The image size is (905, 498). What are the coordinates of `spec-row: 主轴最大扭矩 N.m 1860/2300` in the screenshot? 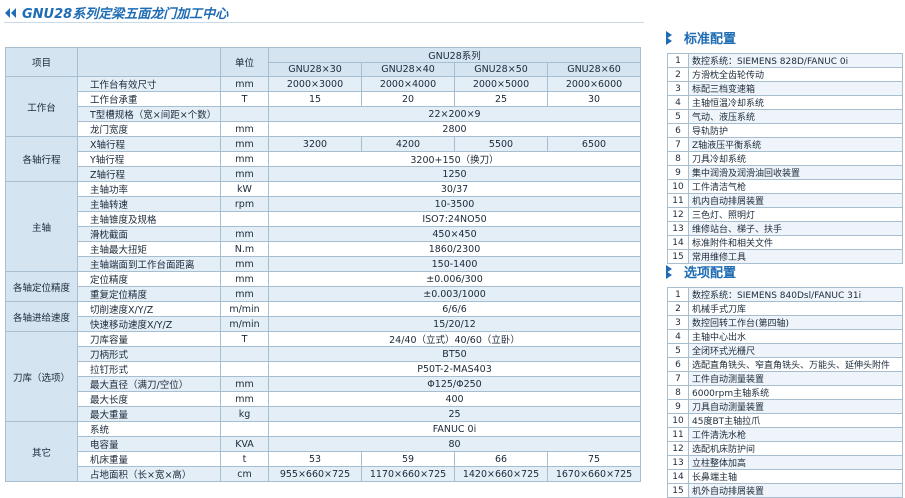 It's located at (324, 249).